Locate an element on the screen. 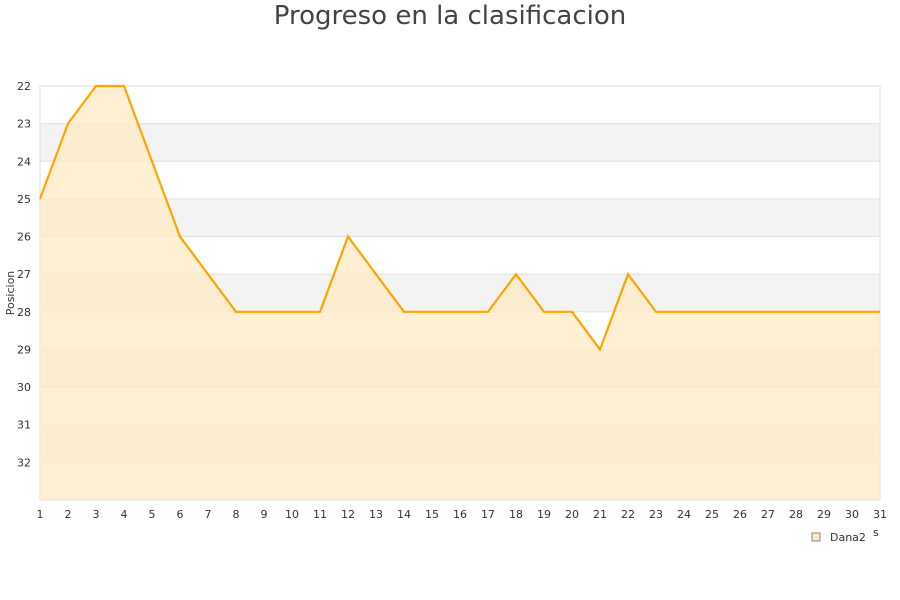  x-tick-label: 21 is located at coordinates (600, 514).